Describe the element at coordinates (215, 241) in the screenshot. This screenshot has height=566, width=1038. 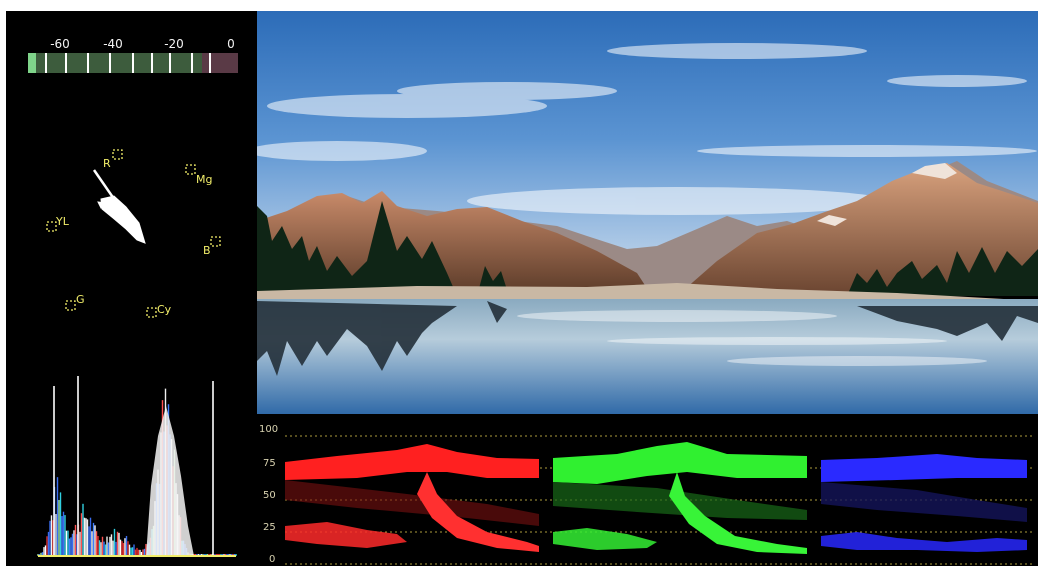
I see `vectorscope-target-b-box` at that location.